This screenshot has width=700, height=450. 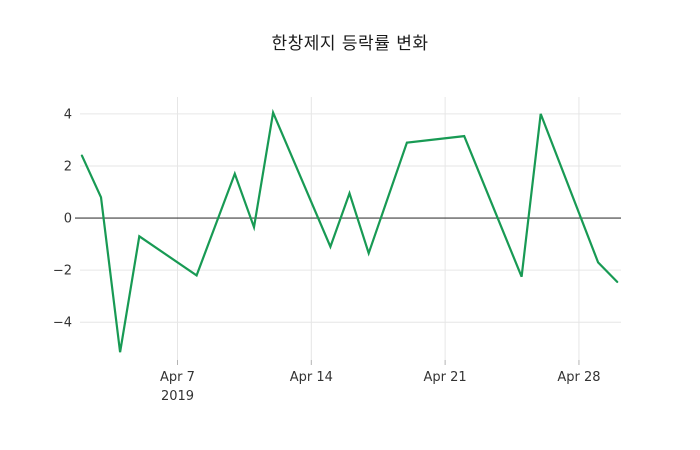 What do you see at coordinates (445, 377) in the screenshot?
I see `x-tick-label: Apr 21` at bounding box center [445, 377].